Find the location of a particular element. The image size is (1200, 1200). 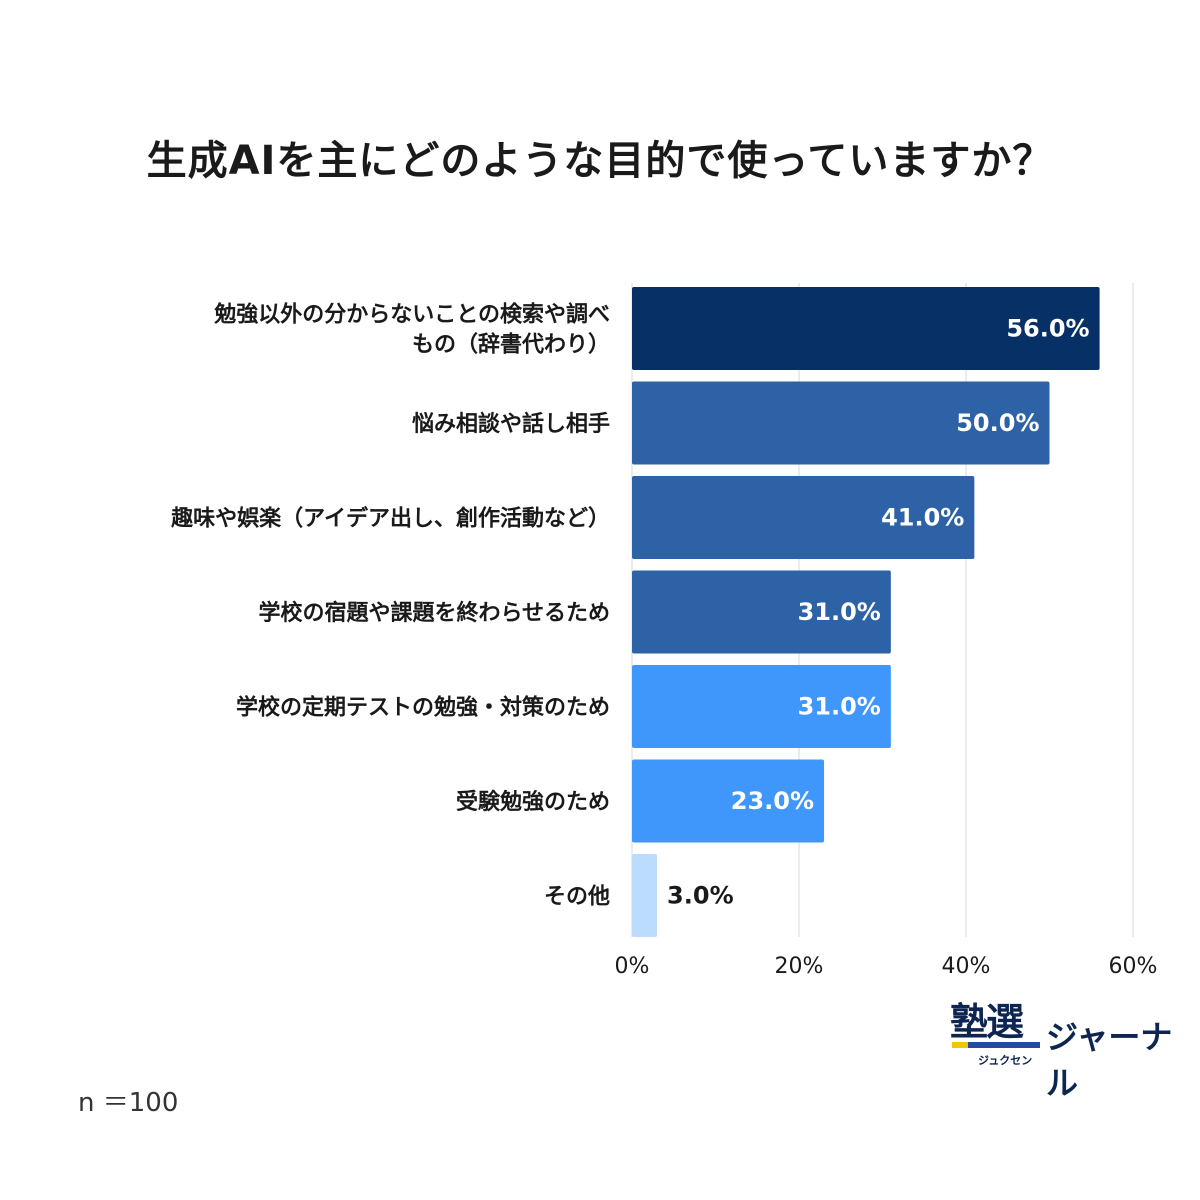

bar-value-label: 41.0% is located at coordinates (922, 518).